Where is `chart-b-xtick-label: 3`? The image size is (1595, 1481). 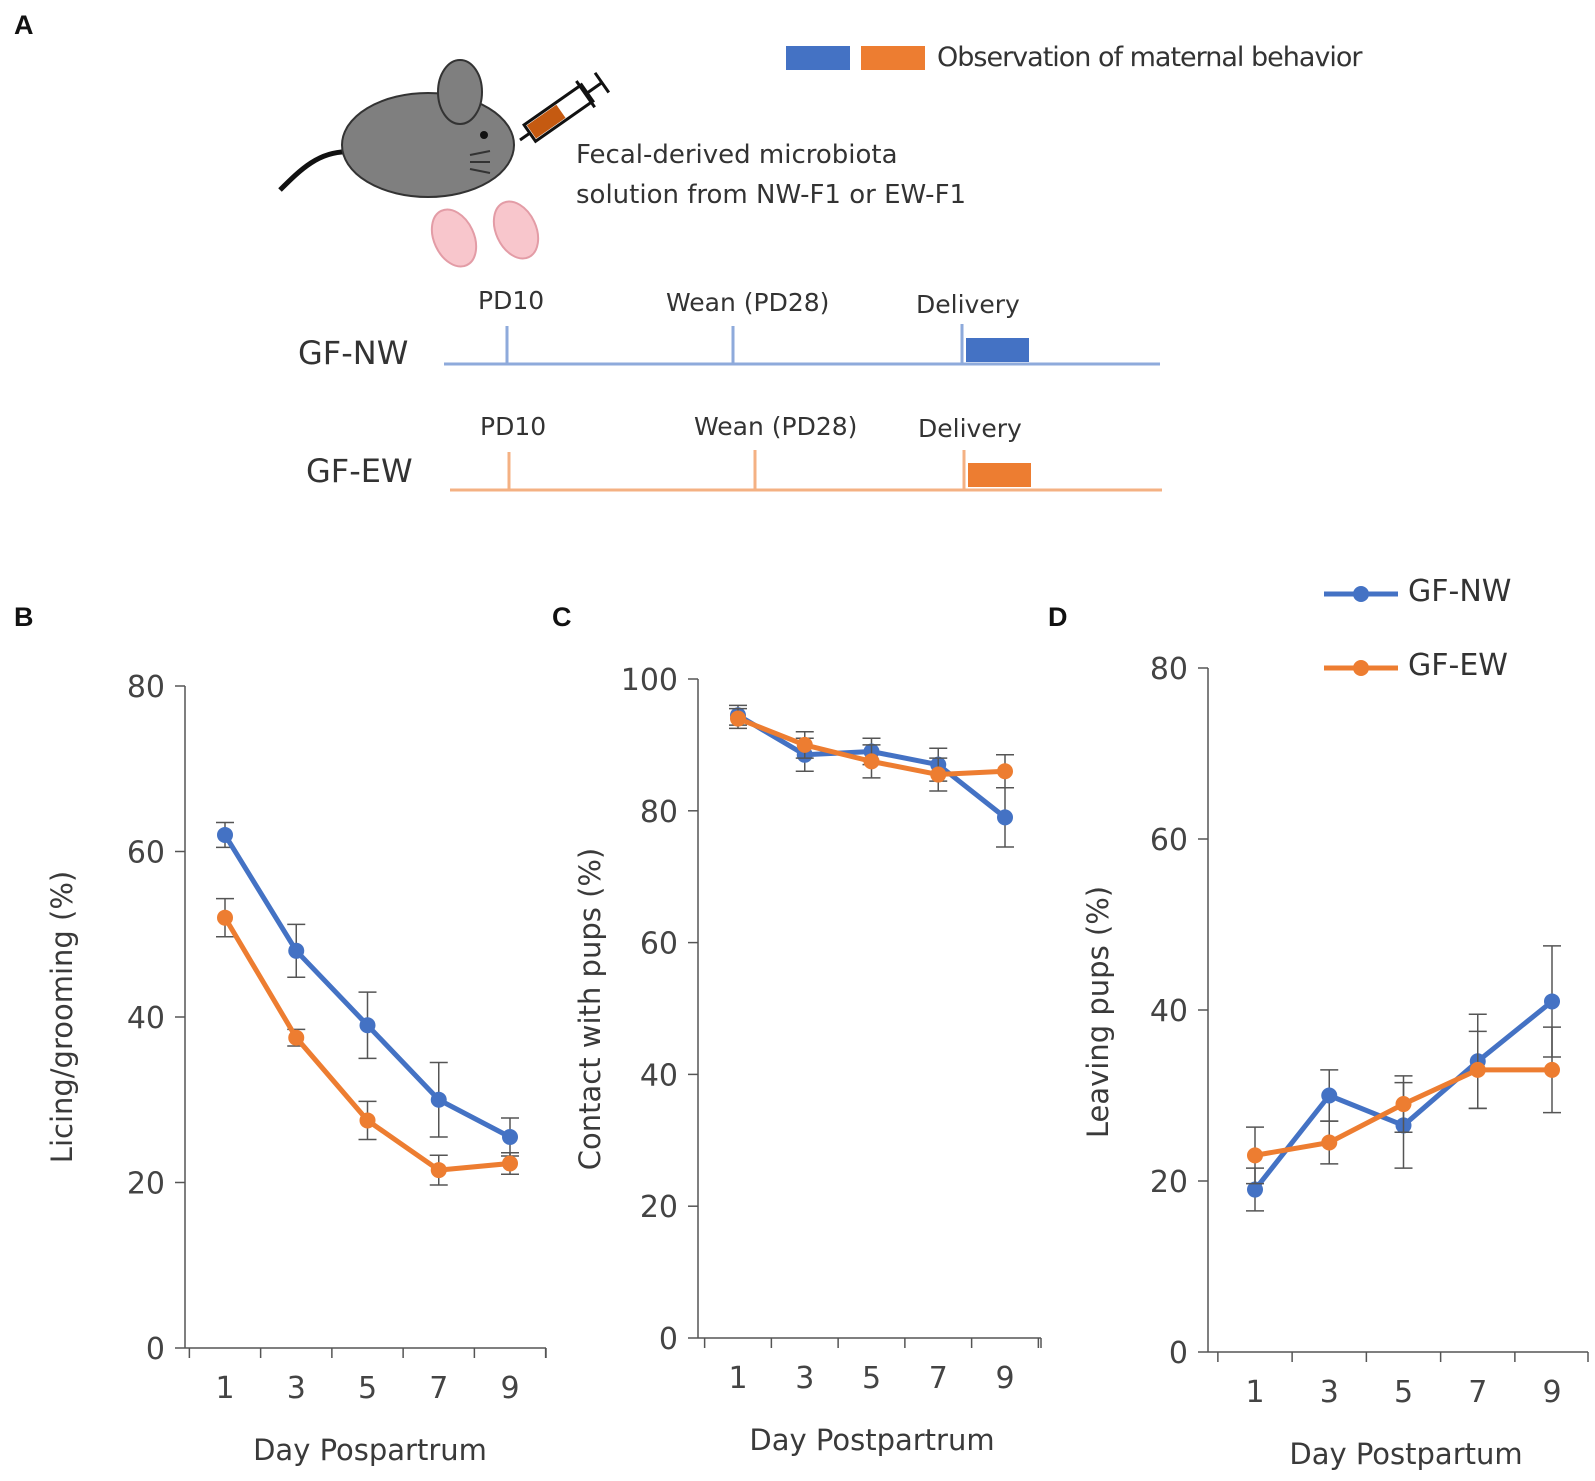 chart-b-xtick-label: 3 is located at coordinates (296, 1388).